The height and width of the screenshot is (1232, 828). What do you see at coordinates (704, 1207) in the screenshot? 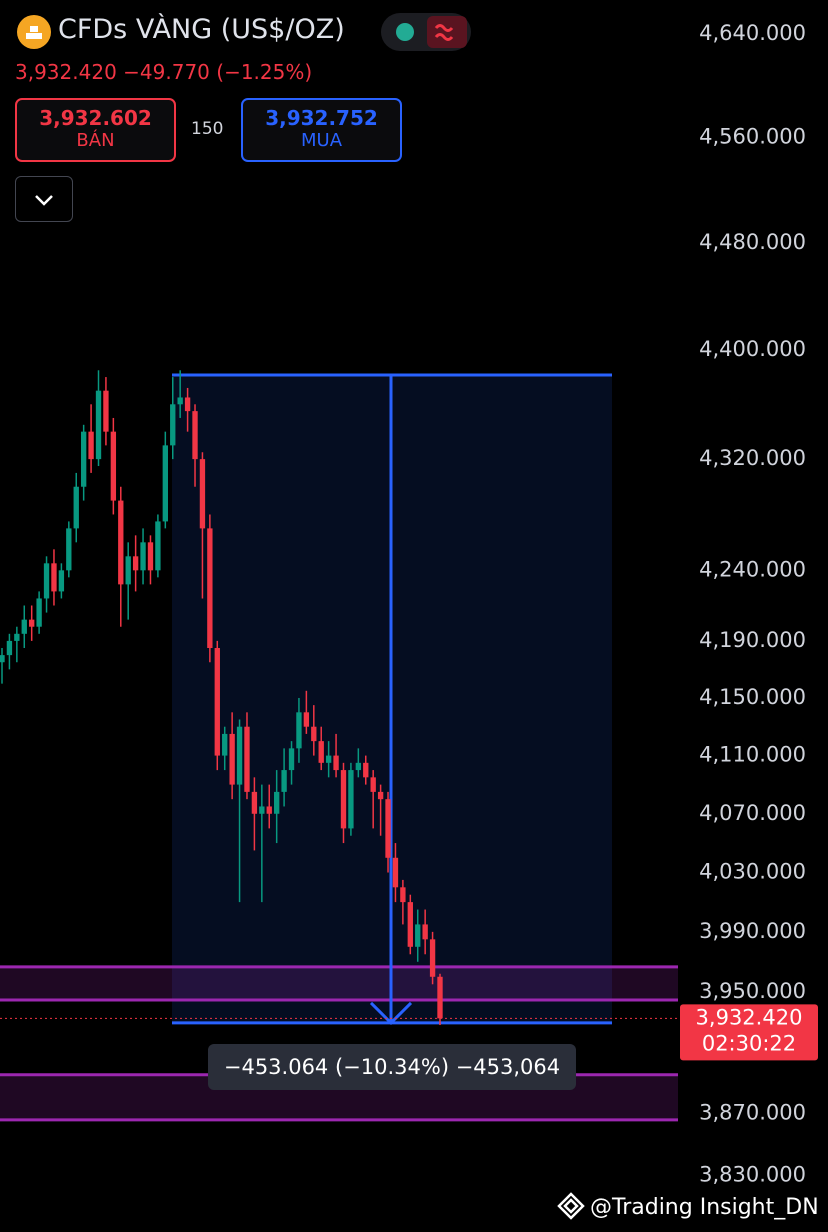
I see `watermark: @Trading Insight_DN` at bounding box center [704, 1207].